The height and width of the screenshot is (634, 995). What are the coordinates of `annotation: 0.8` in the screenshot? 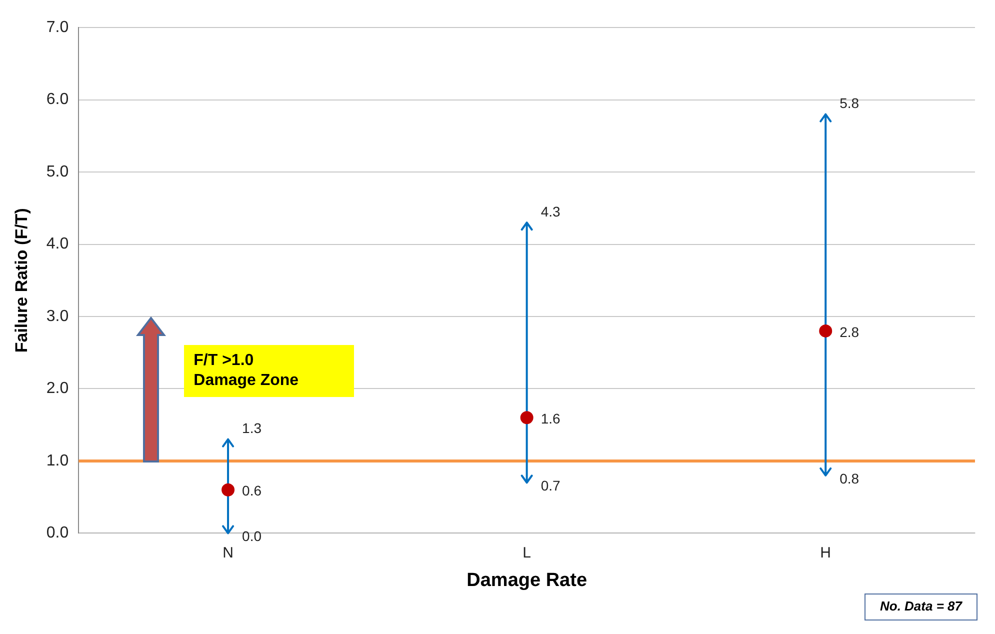 It's located at (850, 478).